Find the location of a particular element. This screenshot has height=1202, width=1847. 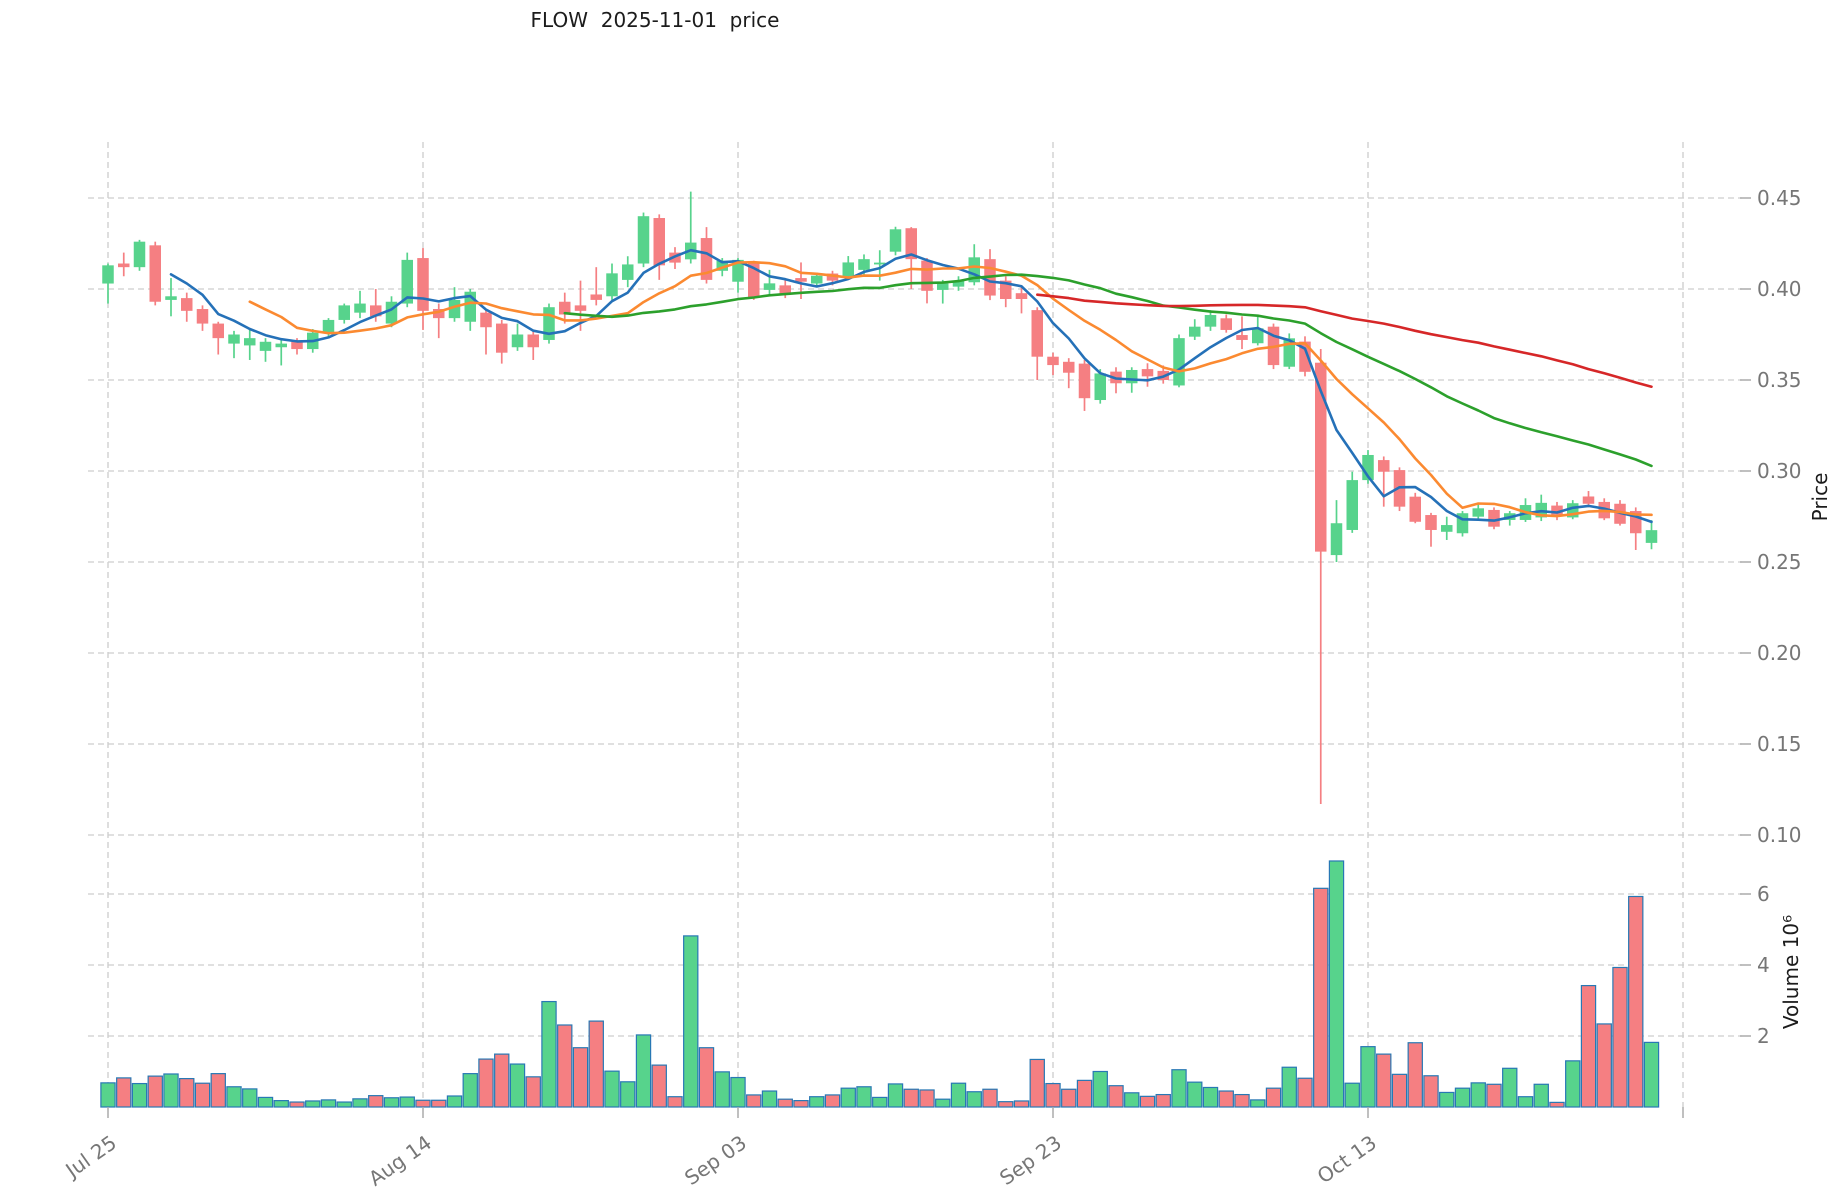

price-tick-label: 0.10 is located at coordinates (1779, 835).